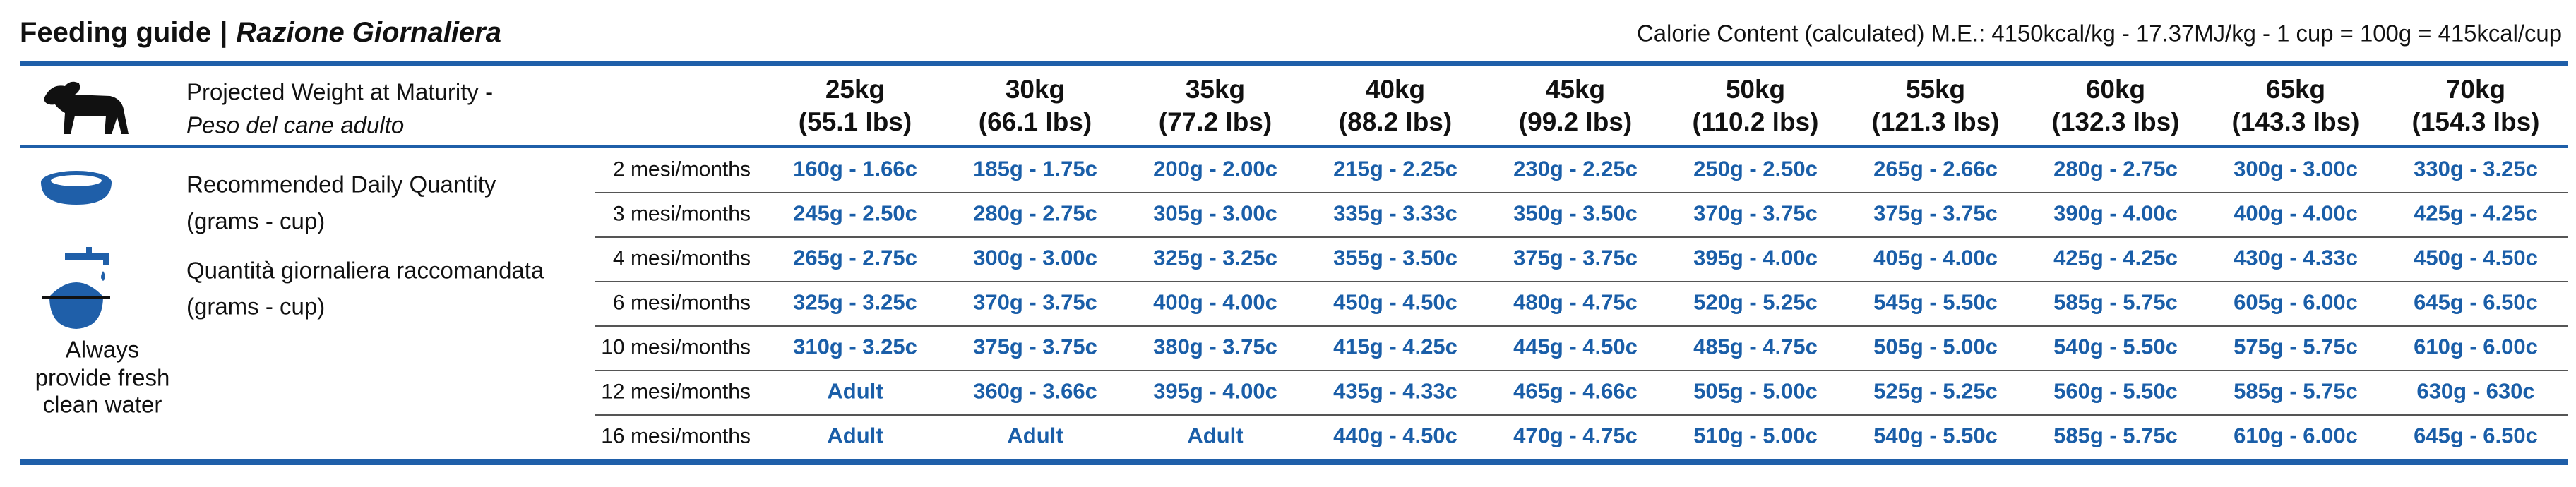 Image resolution: width=2576 pixels, height=487 pixels. Describe the element at coordinates (1935, 391) in the screenshot. I see `quantity-cell: 525g - 5.25c` at that location.